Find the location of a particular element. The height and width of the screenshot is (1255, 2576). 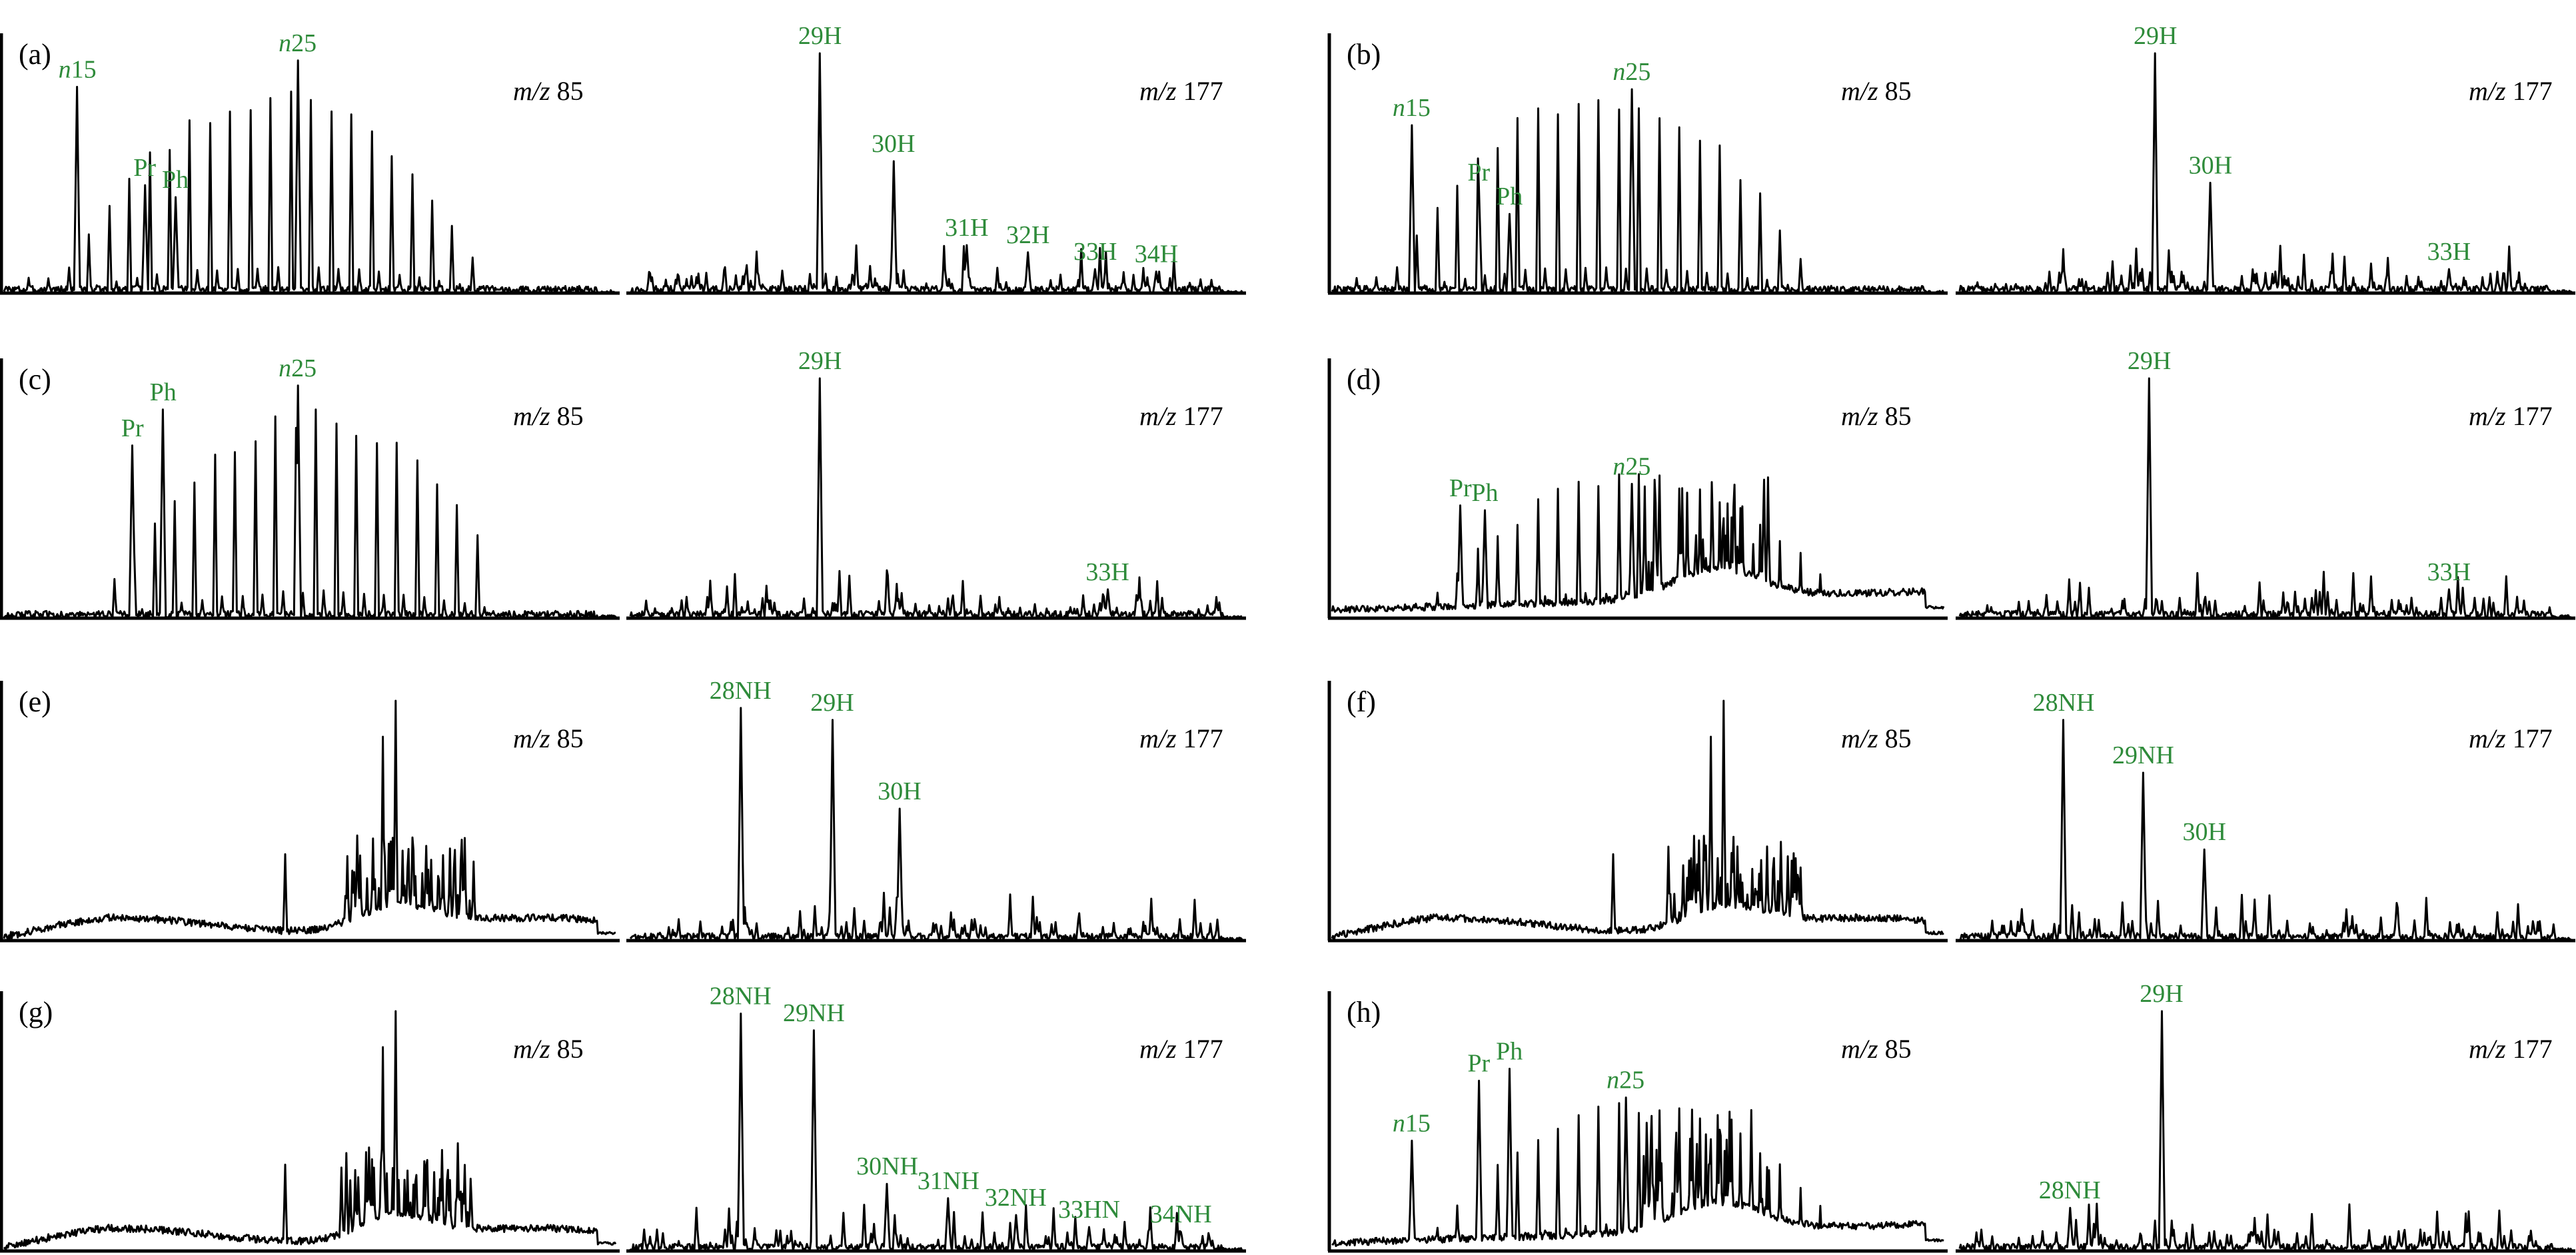

chromatogram-mz-177: m/z 177 28NH 29H 30H is located at coordinates (936, 810).